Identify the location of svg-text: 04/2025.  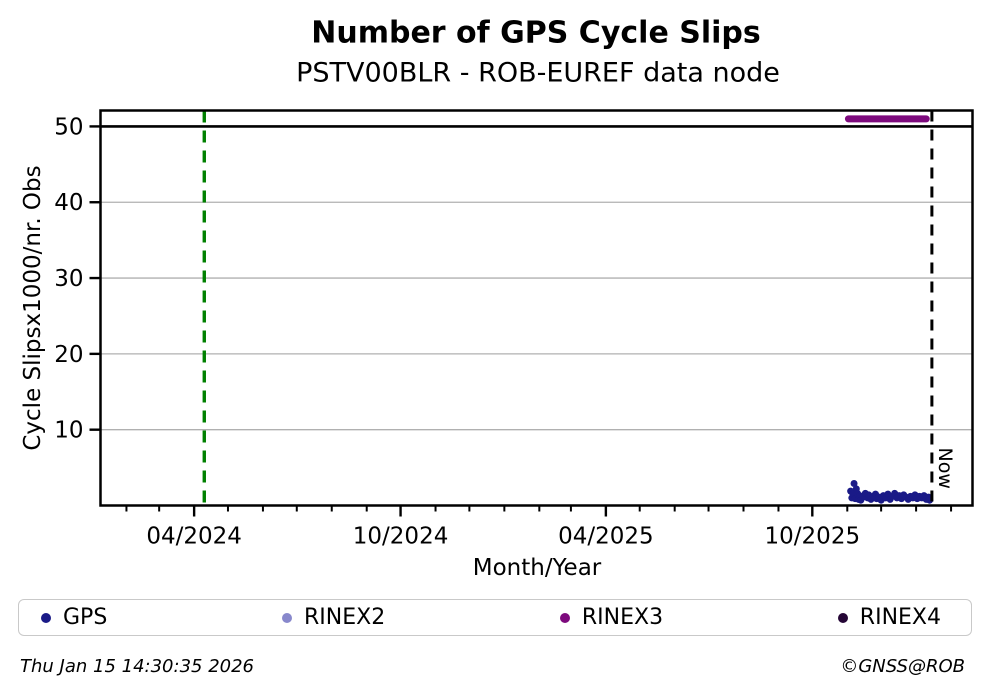
(606, 537).